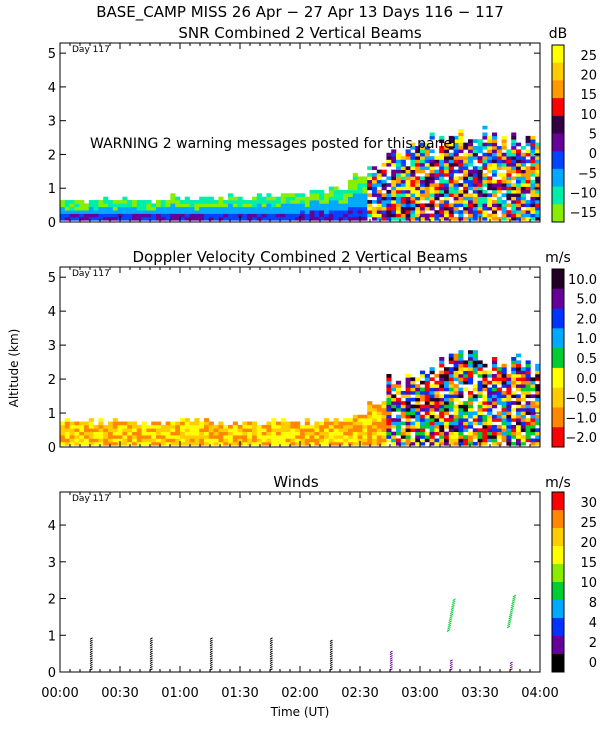  What do you see at coordinates (52, 563) in the screenshot?
I see `y-tick-label: 3` at bounding box center [52, 563].